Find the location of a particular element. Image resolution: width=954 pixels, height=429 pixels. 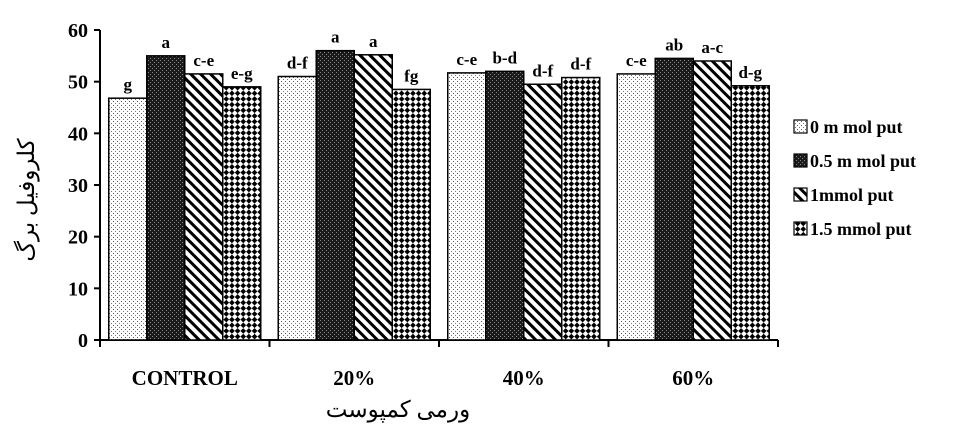

data-label: g is located at coordinates (128, 84).